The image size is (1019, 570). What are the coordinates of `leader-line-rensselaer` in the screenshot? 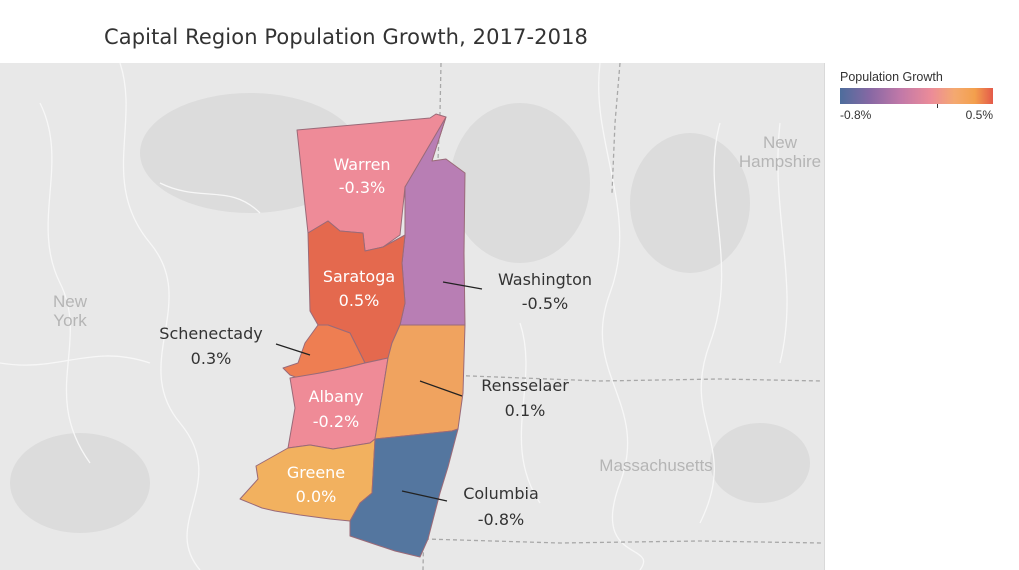 It's located at (441, 388).